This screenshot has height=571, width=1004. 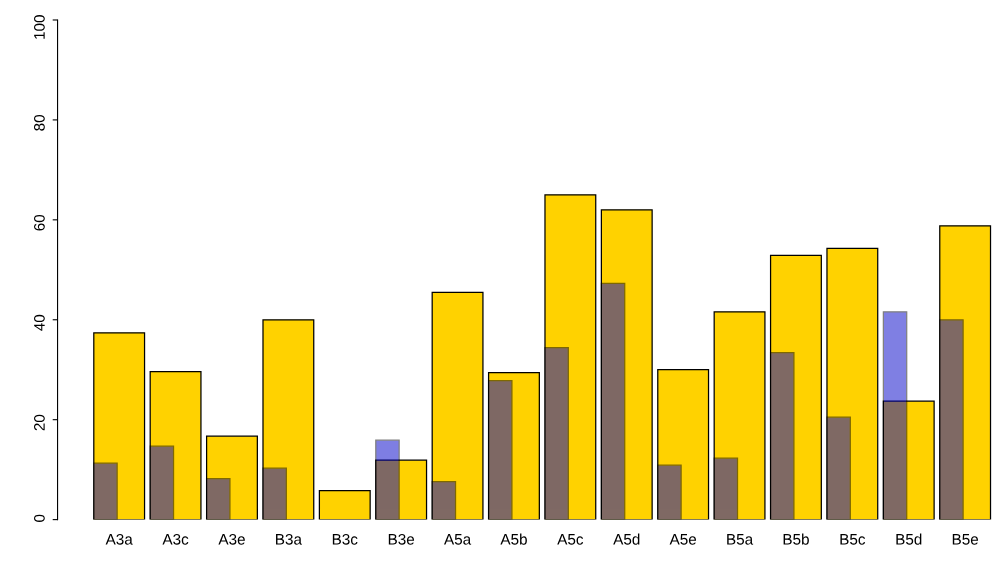 I want to click on x-tick-label: B5d, so click(x=909, y=539).